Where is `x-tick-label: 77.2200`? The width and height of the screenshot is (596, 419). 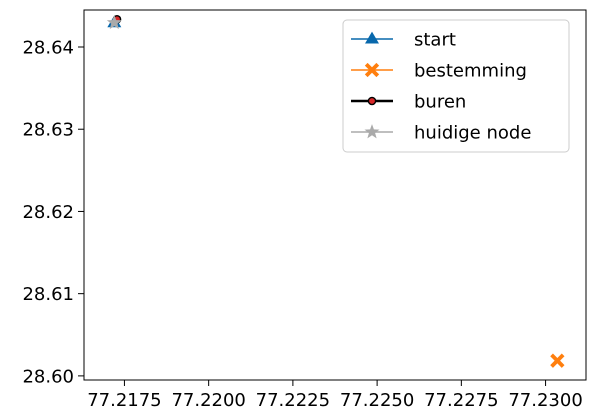 x-tick-label: 77.2200 is located at coordinates (208, 400).